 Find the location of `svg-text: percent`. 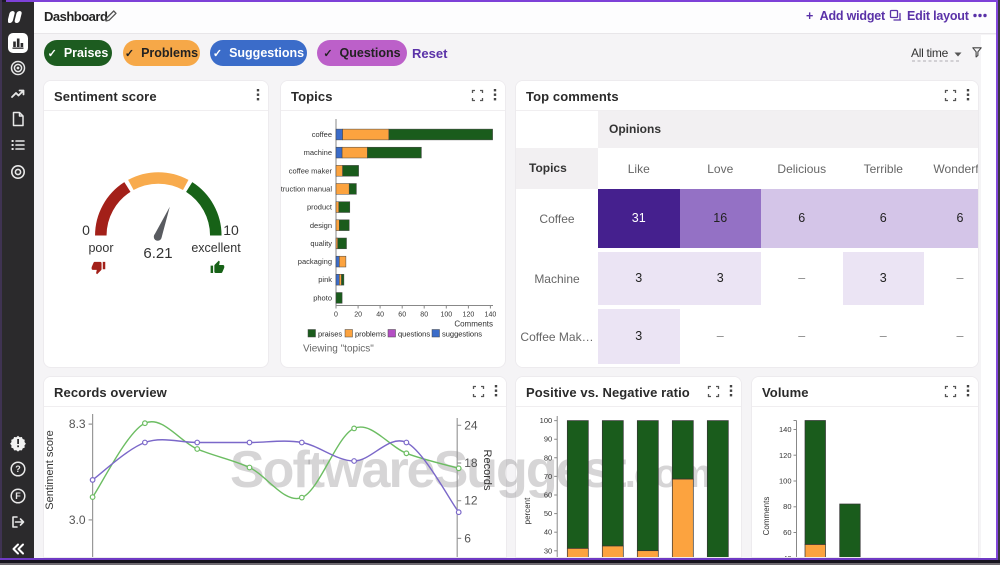

svg-text: percent is located at coordinates (527, 510).